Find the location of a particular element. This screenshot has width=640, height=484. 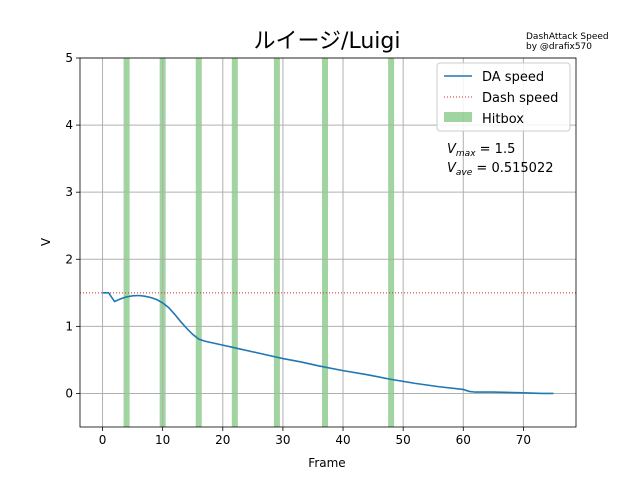

x-tick-label-0: 0 is located at coordinates (103, 440).